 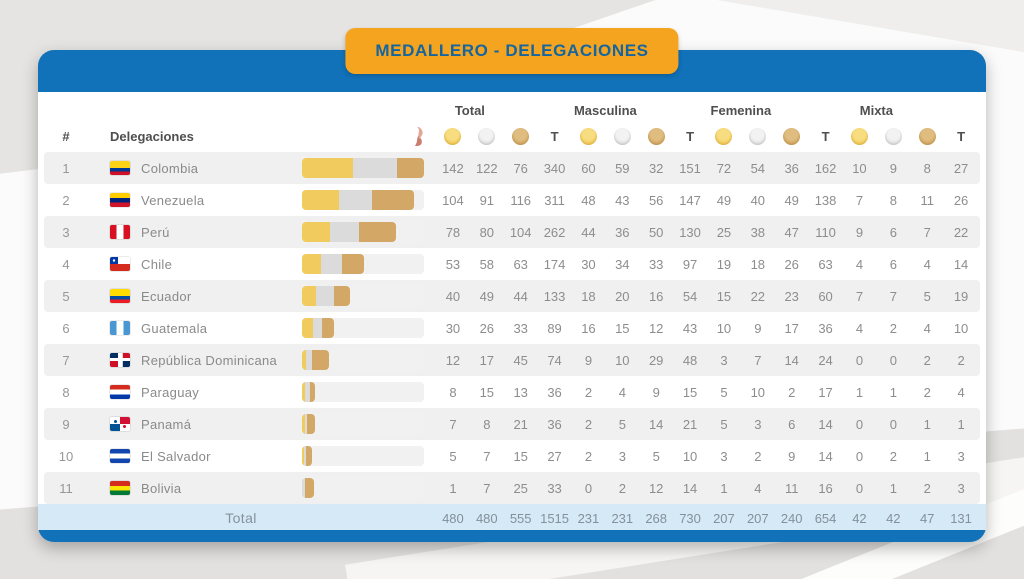 I want to click on rank-cell: 2, so click(x=66, y=200).